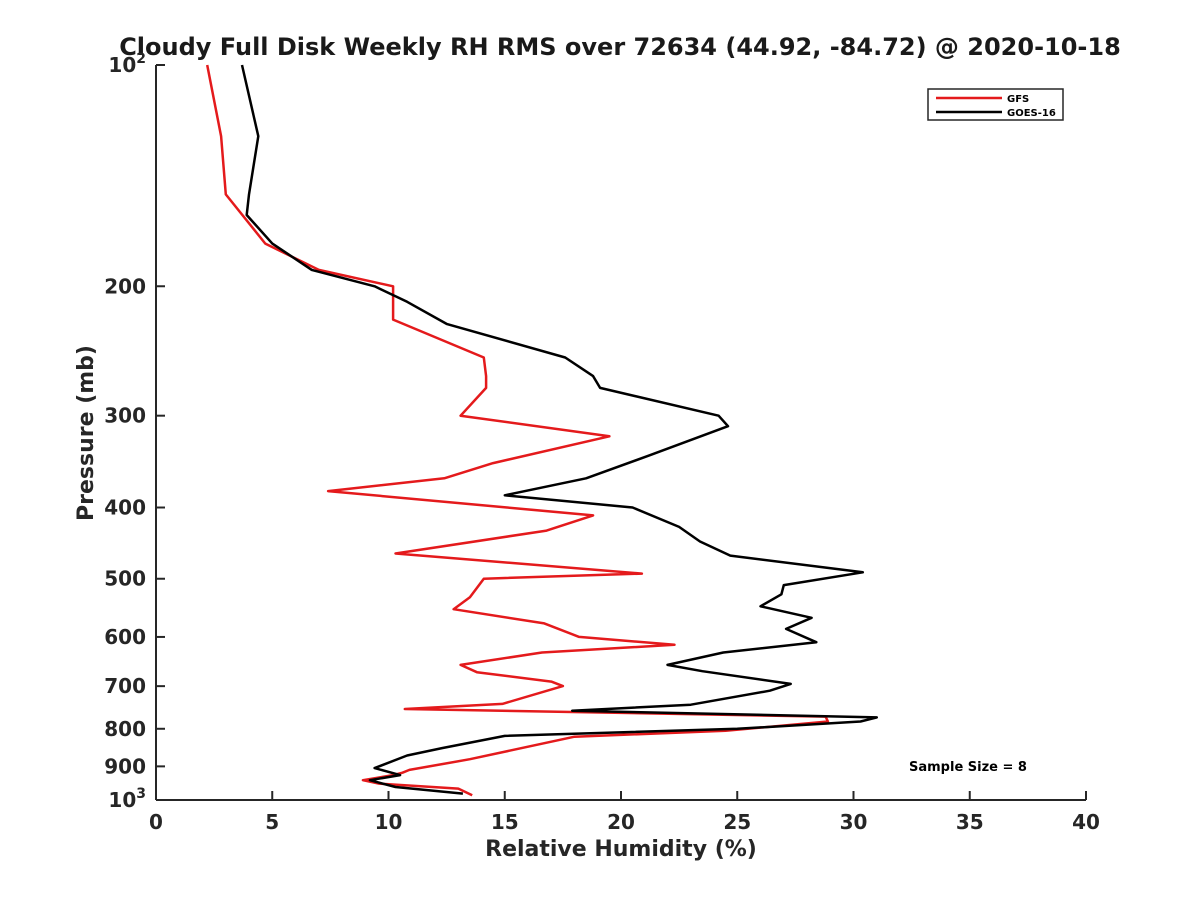 This screenshot has width=1200, height=900. I want to click on sample-size-annotation: Sample Size = 8, so click(968, 767).